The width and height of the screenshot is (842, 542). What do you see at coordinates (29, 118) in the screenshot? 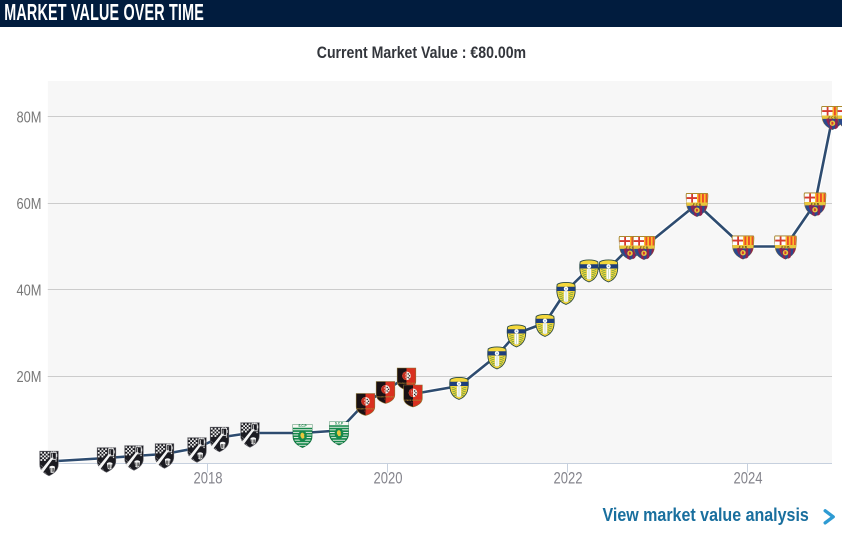
I see `svg-text: 80M` at bounding box center [29, 118].